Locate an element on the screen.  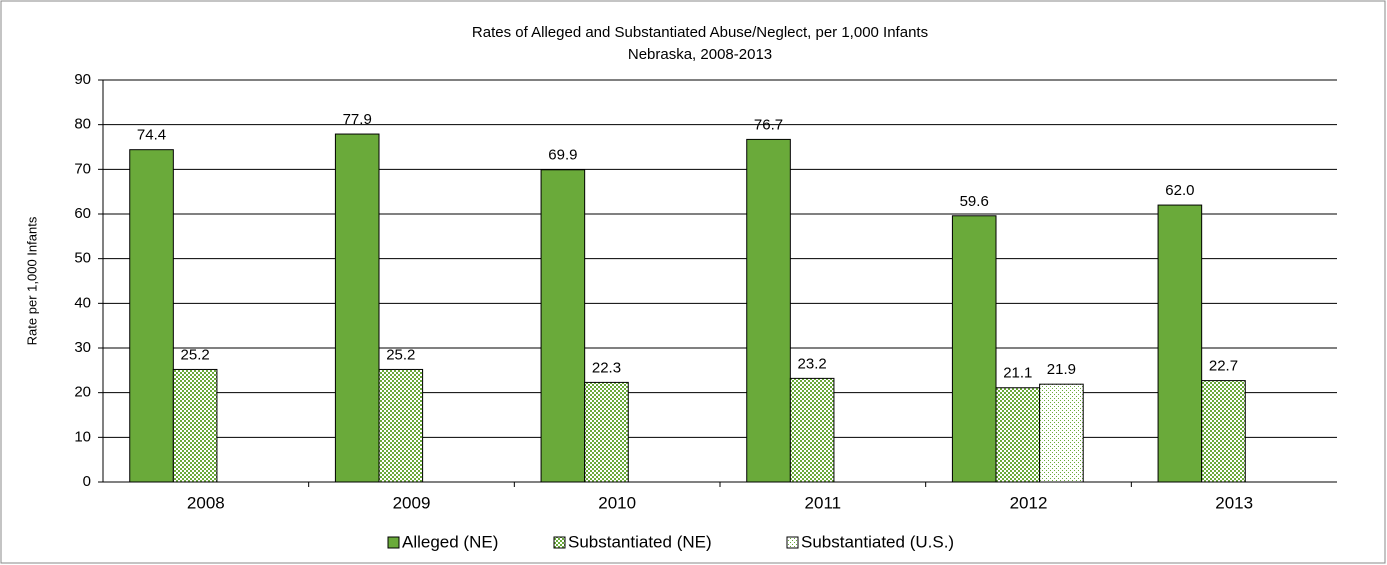
data-label: 74.4 is located at coordinates (151, 135).